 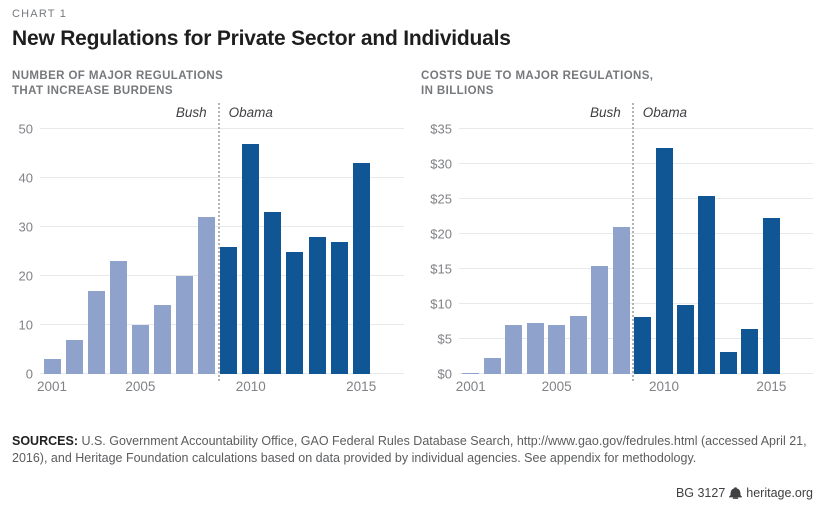 I want to click on bar-2010, so click(x=664, y=260).